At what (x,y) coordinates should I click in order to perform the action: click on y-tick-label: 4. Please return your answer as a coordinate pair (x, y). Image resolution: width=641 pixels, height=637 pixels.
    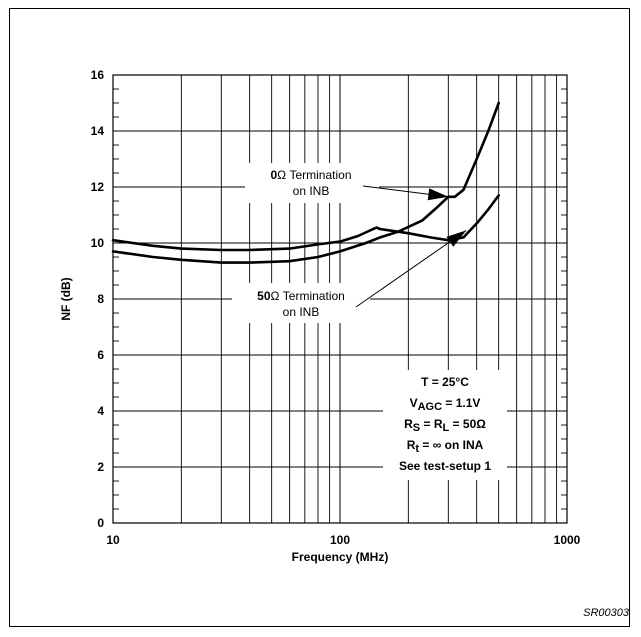
    Looking at the image, I should click on (100, 411).